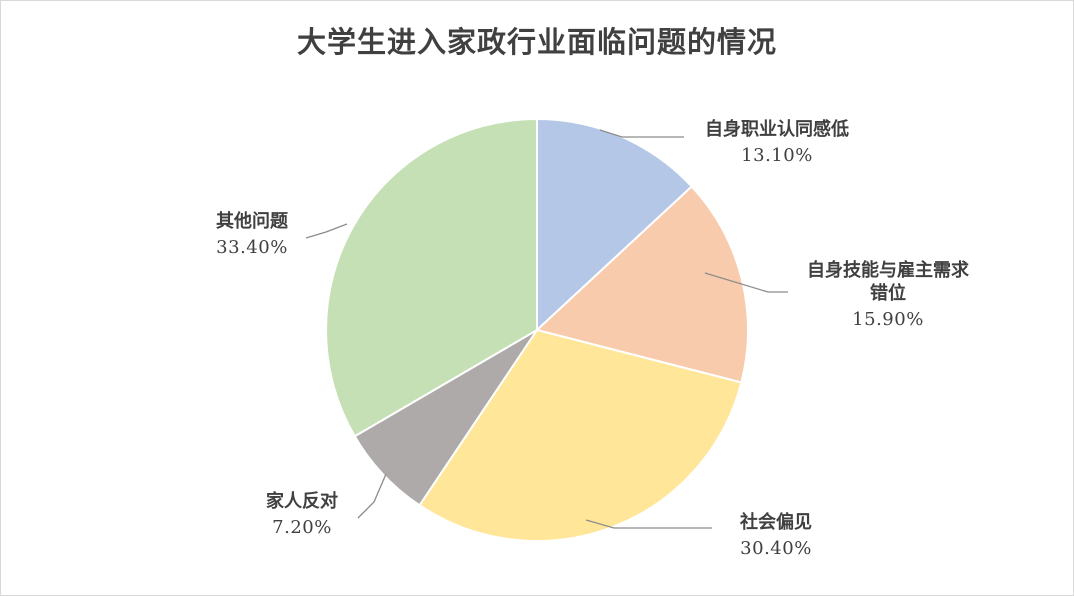 This screenshot has width=1074, height=596. I want to click on slice-value-5: 33.40%, so click(252, 247).